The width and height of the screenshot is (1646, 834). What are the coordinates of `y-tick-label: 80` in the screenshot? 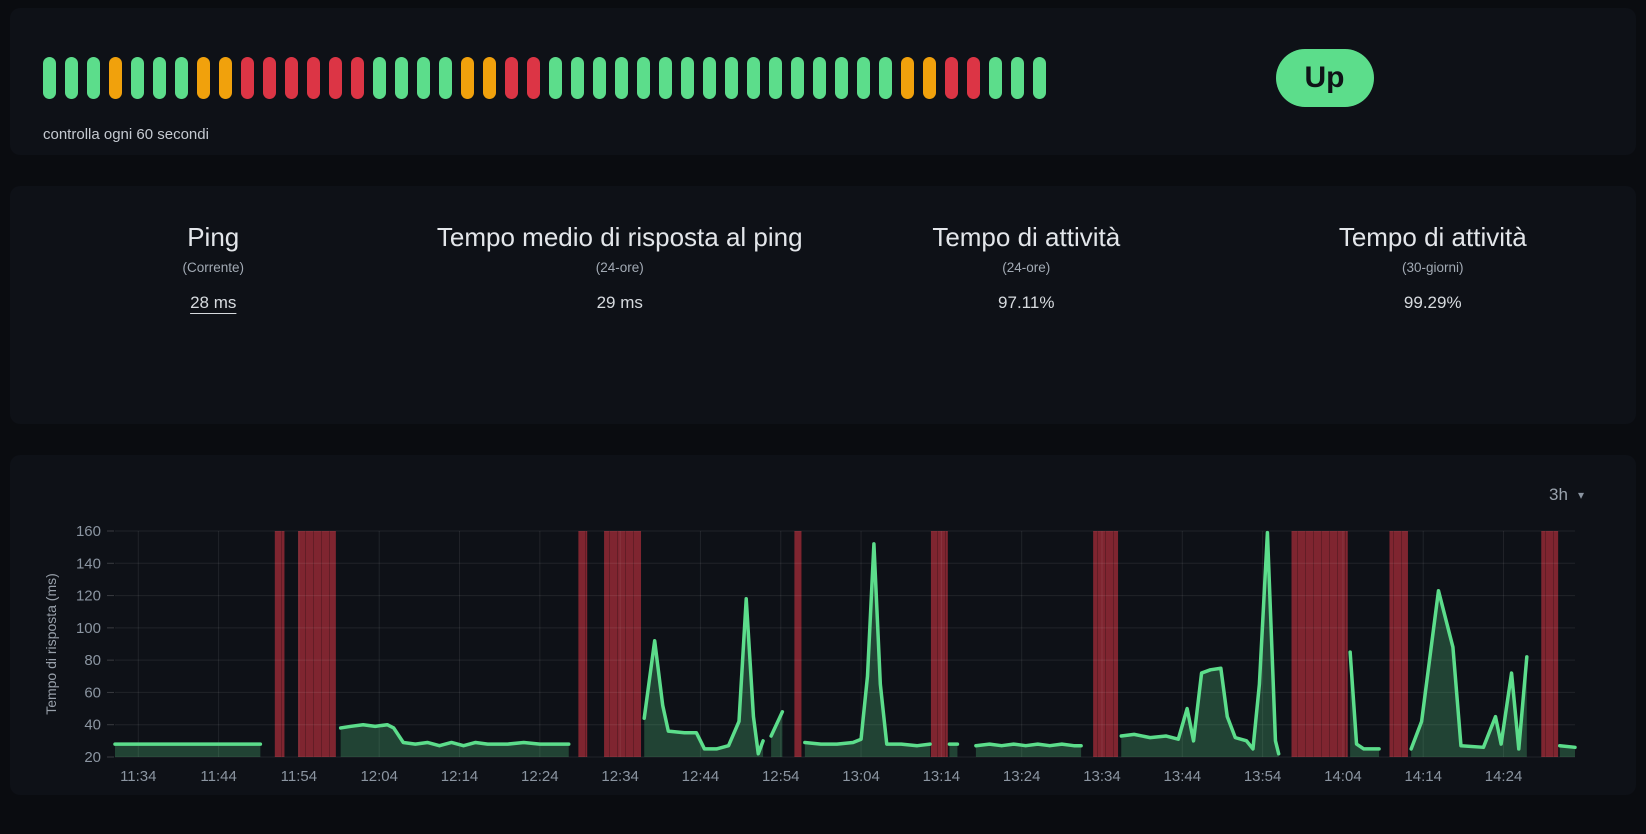 It's located at (92, 660).